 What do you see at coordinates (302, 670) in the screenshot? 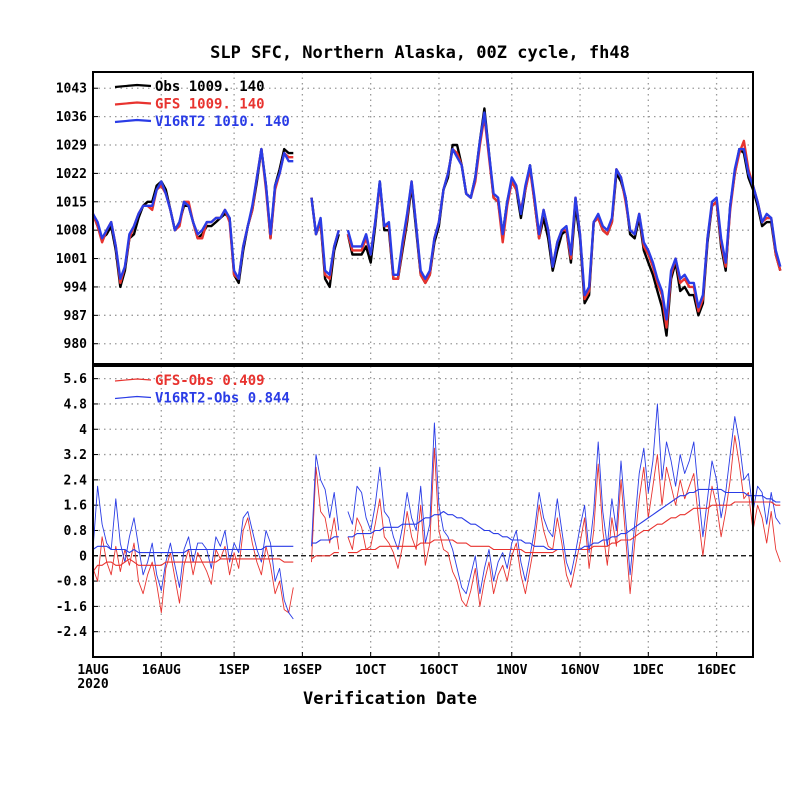
I see `x-tick-label: 16SEP` at bounding box center [302, 670].